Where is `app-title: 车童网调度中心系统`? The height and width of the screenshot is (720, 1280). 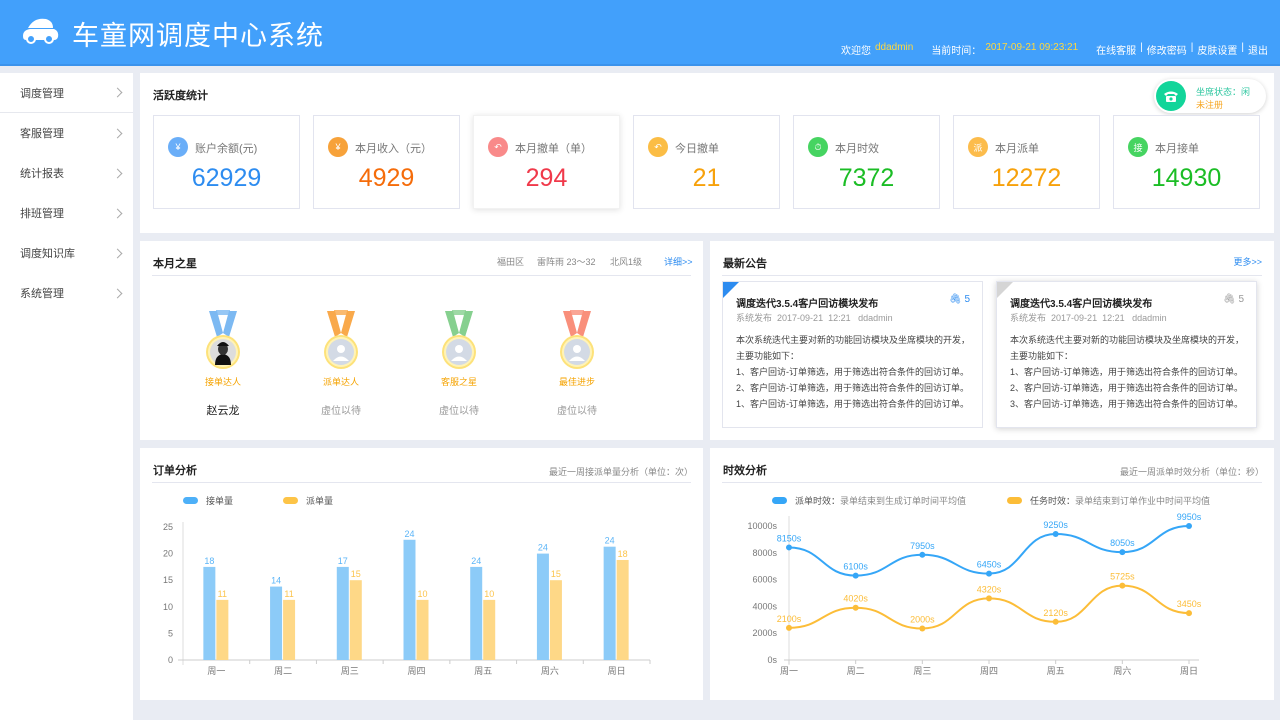
app-title: 车童网调度中心系统 is located at coordinates (198, 36).